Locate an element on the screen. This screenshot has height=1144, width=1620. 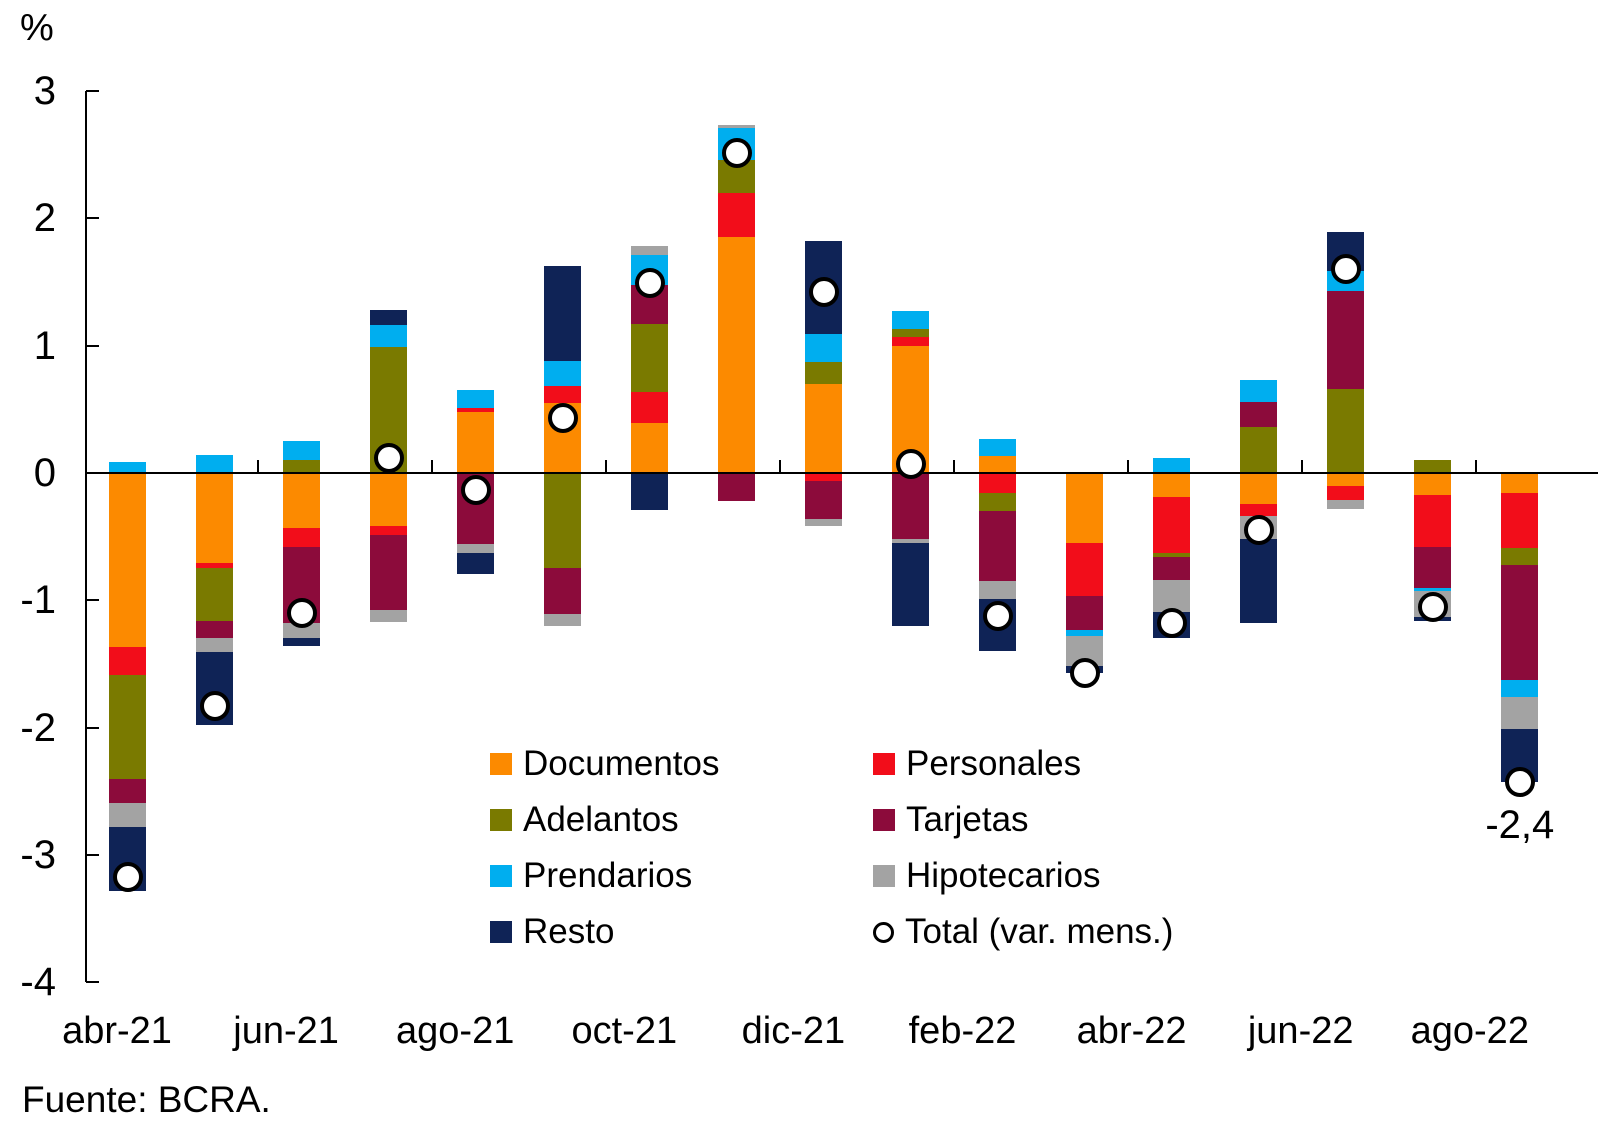
legend-label-total: Total (var. mens.) is located at coordinates (1039, 931).